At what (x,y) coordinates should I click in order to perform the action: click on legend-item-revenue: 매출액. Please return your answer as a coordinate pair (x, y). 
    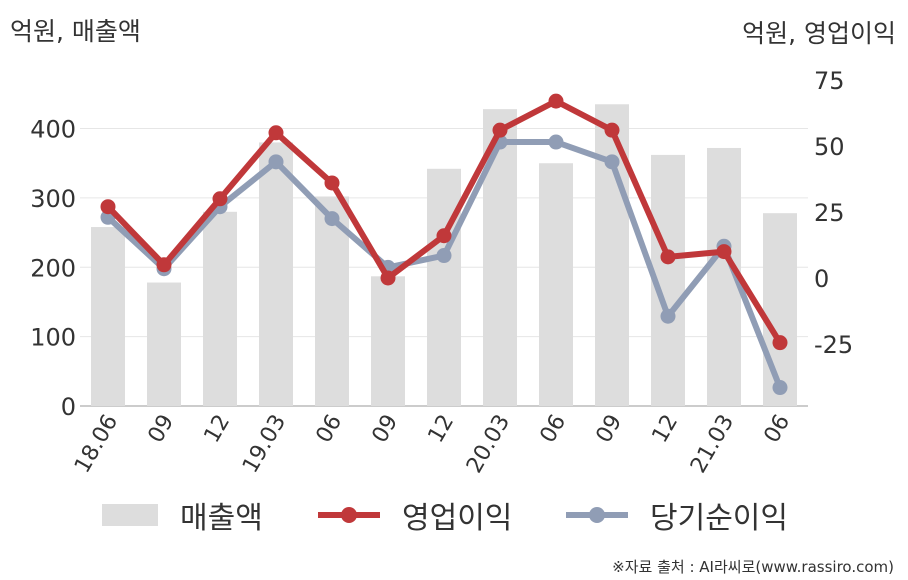
    Looking at the image, I should click on (182, 515).